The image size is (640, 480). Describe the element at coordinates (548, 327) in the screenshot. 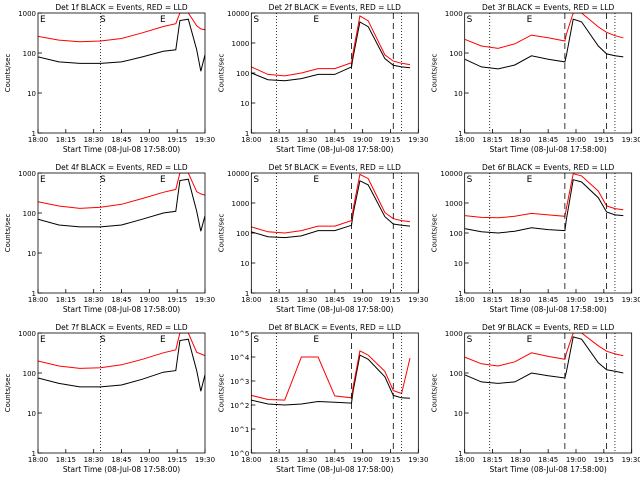

I see `chart-title: Det 9f BLACK = Events, RED = LLD` at that location.